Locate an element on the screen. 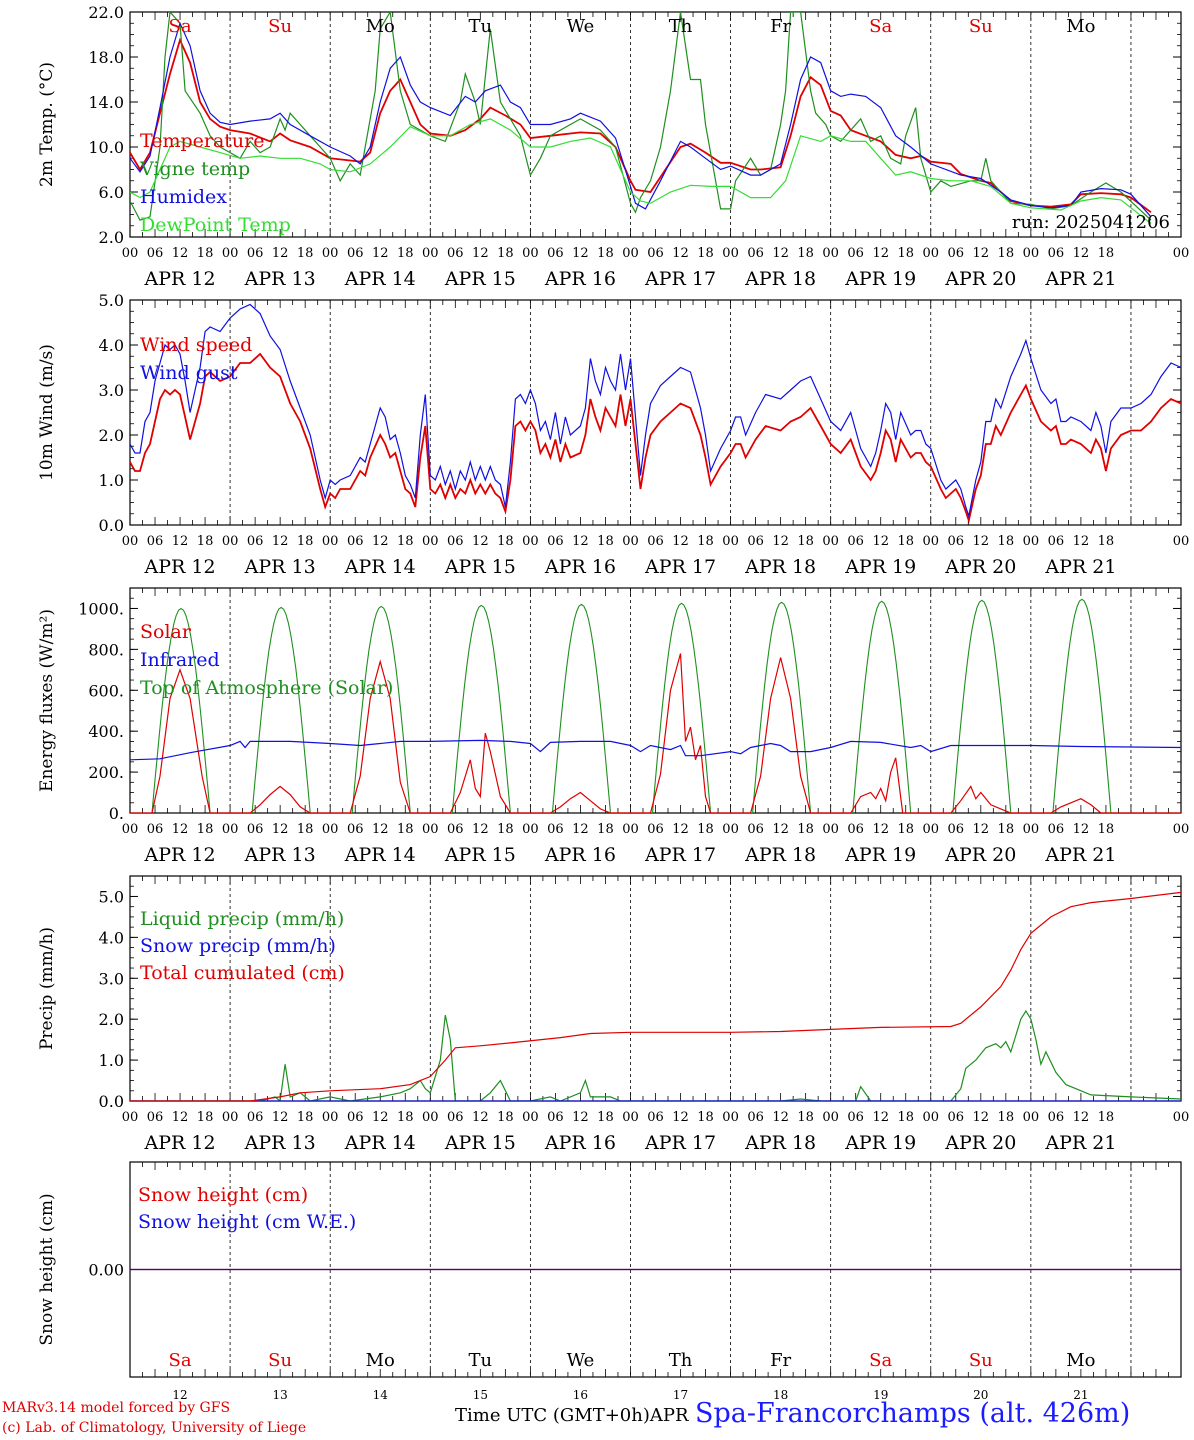 The height and width of the screenshot is (1440, 1194). series-liquid-precip-mm-h- is located at coordinates (655, 1055).